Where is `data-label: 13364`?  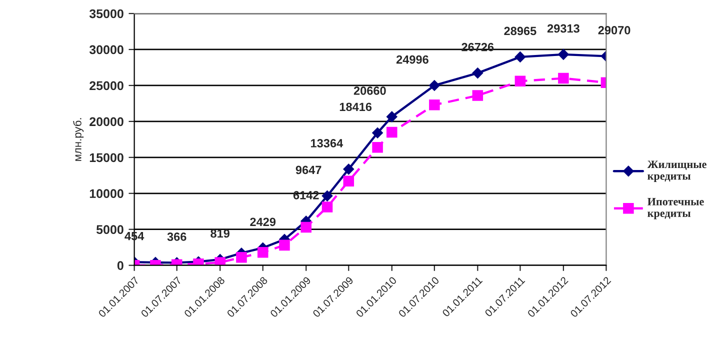
data-label: 13364 is located at coordinates (327, 143).